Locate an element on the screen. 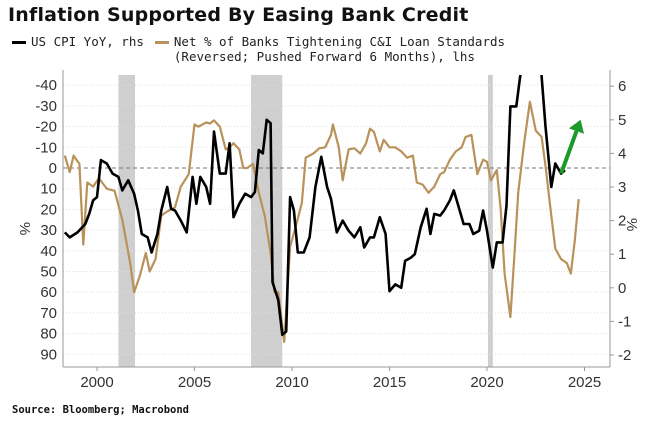  left-axis-unit: % is located at coordinates (24, 228).